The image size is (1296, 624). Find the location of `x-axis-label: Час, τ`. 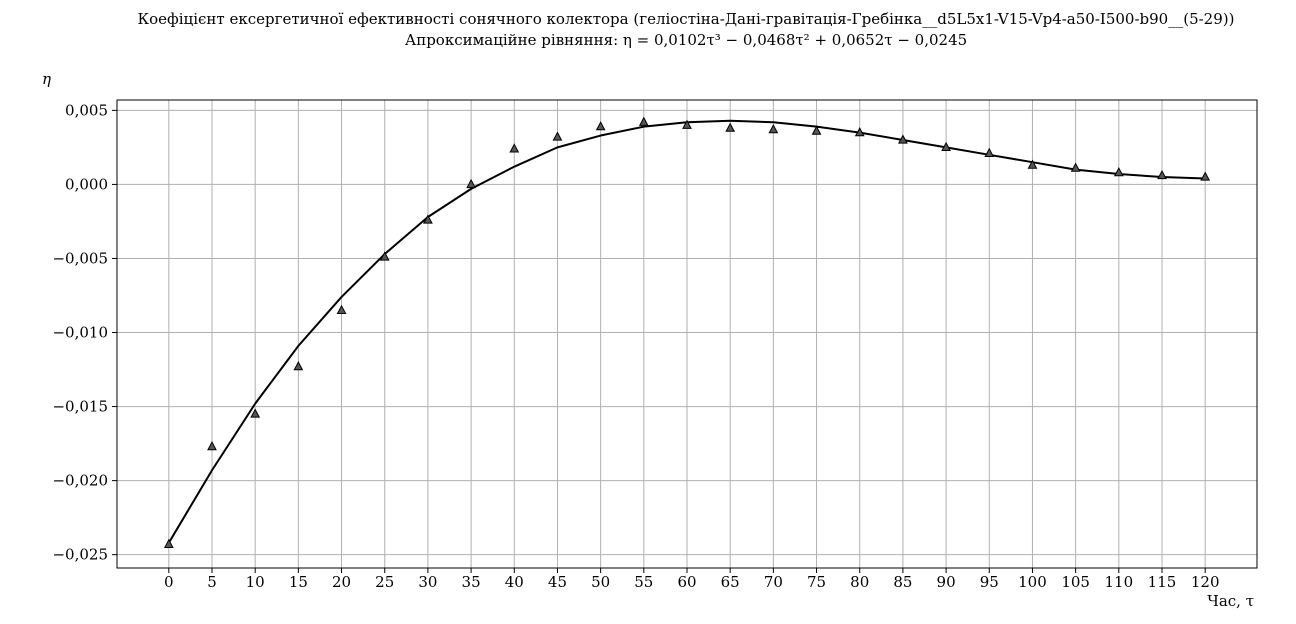

x-axis-label: Час, τ is located at coordinates (1230, 601).